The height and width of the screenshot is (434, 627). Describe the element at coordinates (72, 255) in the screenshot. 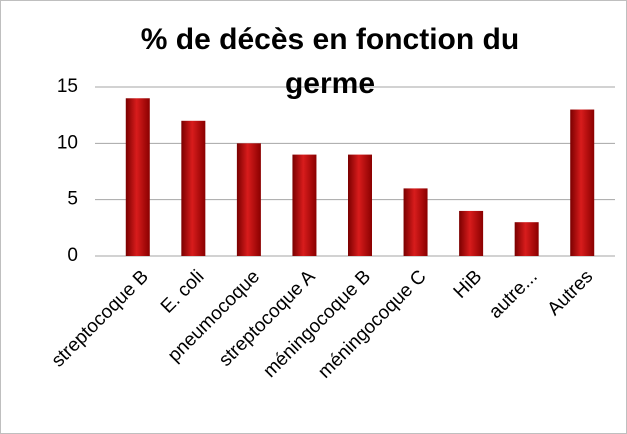

I see `y-tick-label: 0` at that location.